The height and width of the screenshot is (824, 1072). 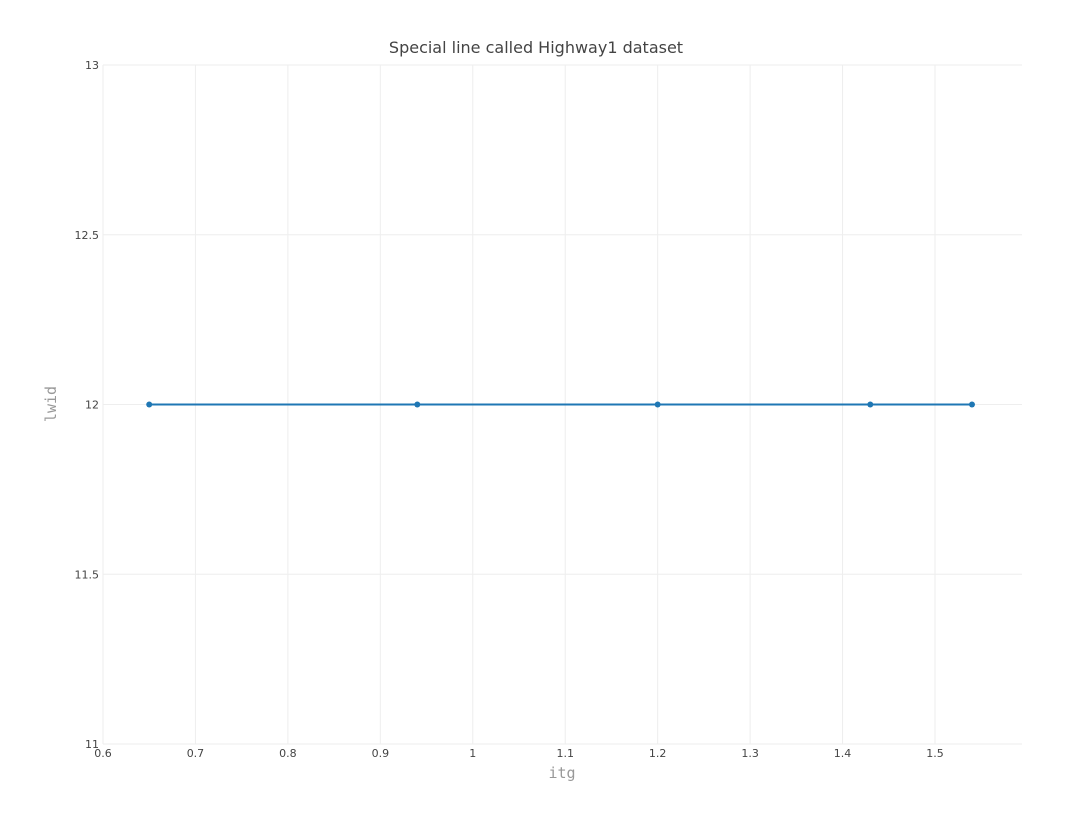 What do you see at coordinates (750, 753) in the screenshot?
I see `x-tick-label: 1.3` at bounding box center [750, 753].